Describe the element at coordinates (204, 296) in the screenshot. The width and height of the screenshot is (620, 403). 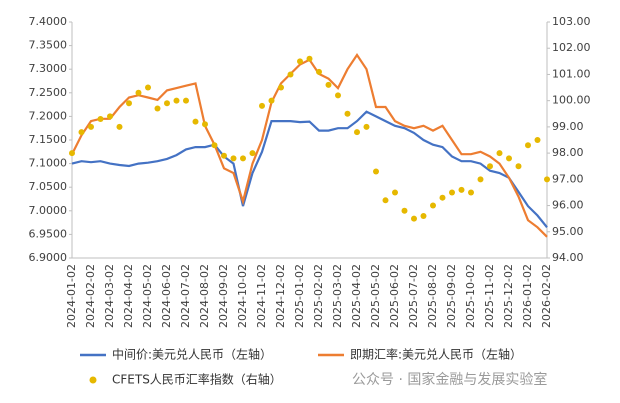
I see `x-tick-label: 2024-08-02` at that location.